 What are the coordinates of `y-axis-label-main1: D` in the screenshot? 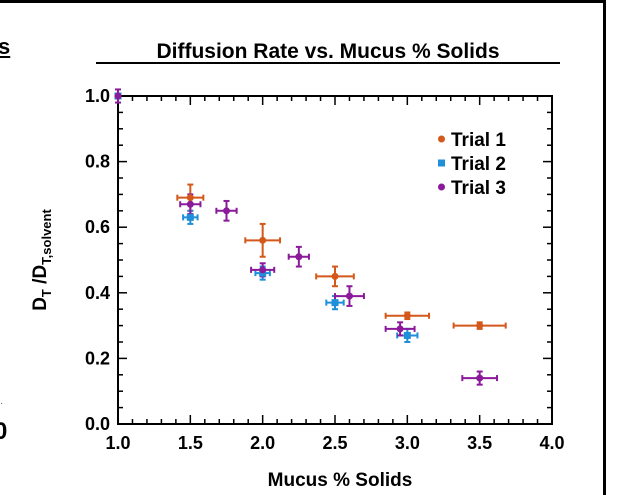 It's located at (40, 304).